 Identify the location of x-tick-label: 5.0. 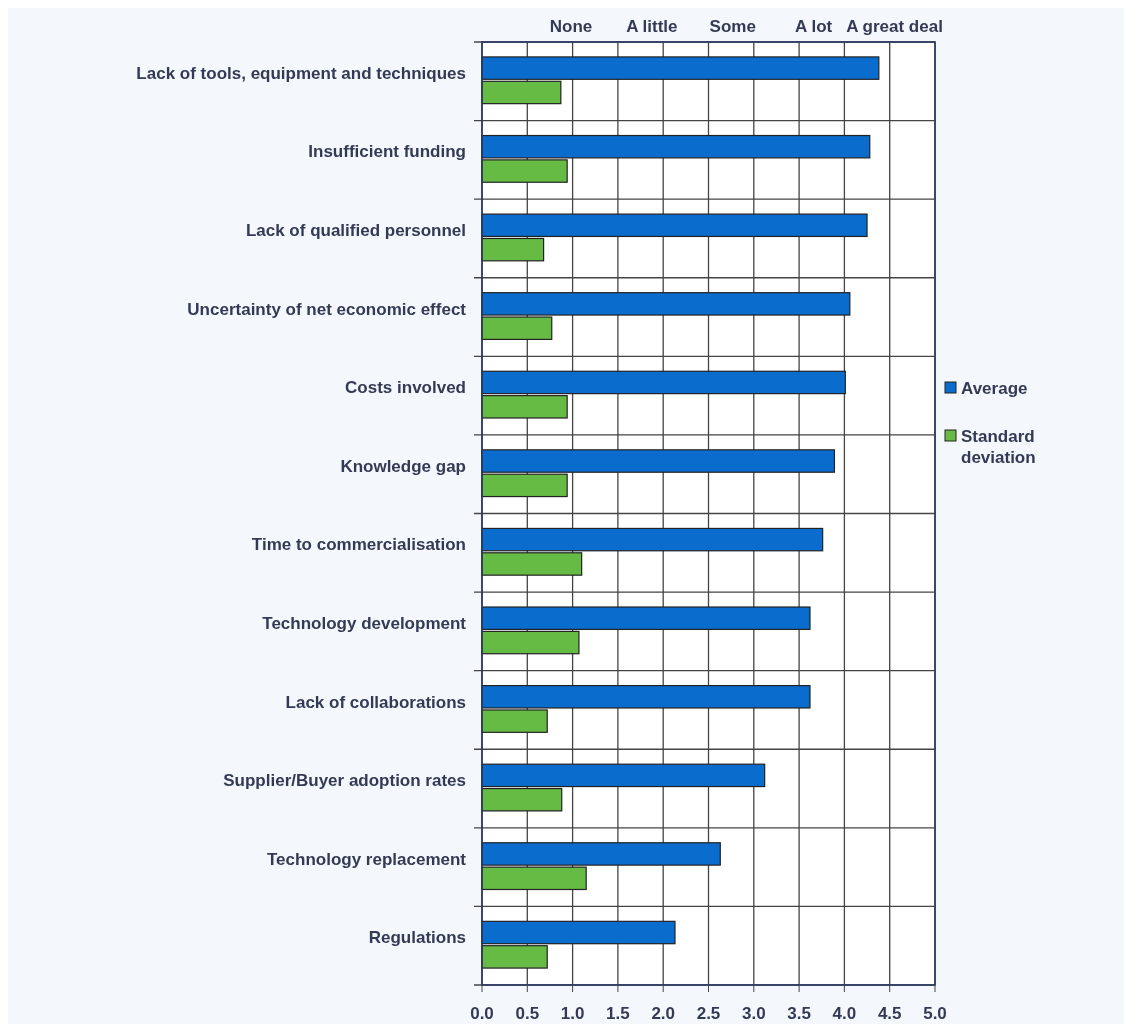
(935, 1013).